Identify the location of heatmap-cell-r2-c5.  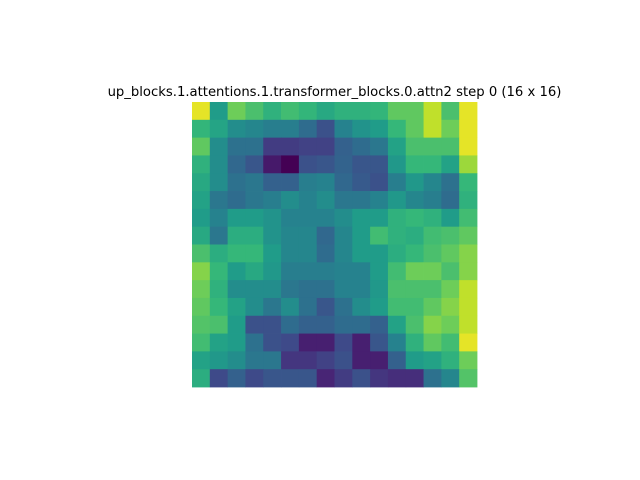
(290, 146).